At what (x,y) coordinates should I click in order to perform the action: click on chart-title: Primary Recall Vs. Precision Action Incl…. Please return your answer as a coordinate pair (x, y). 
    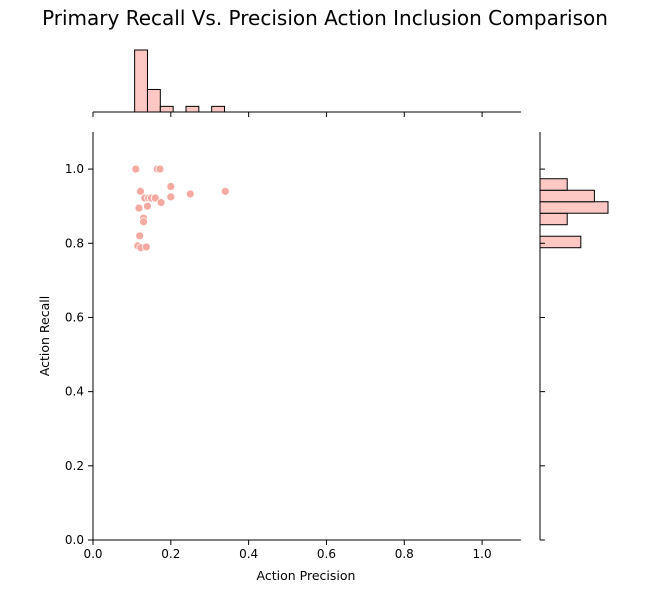
    Looking at the image, I should click on (325, 18).